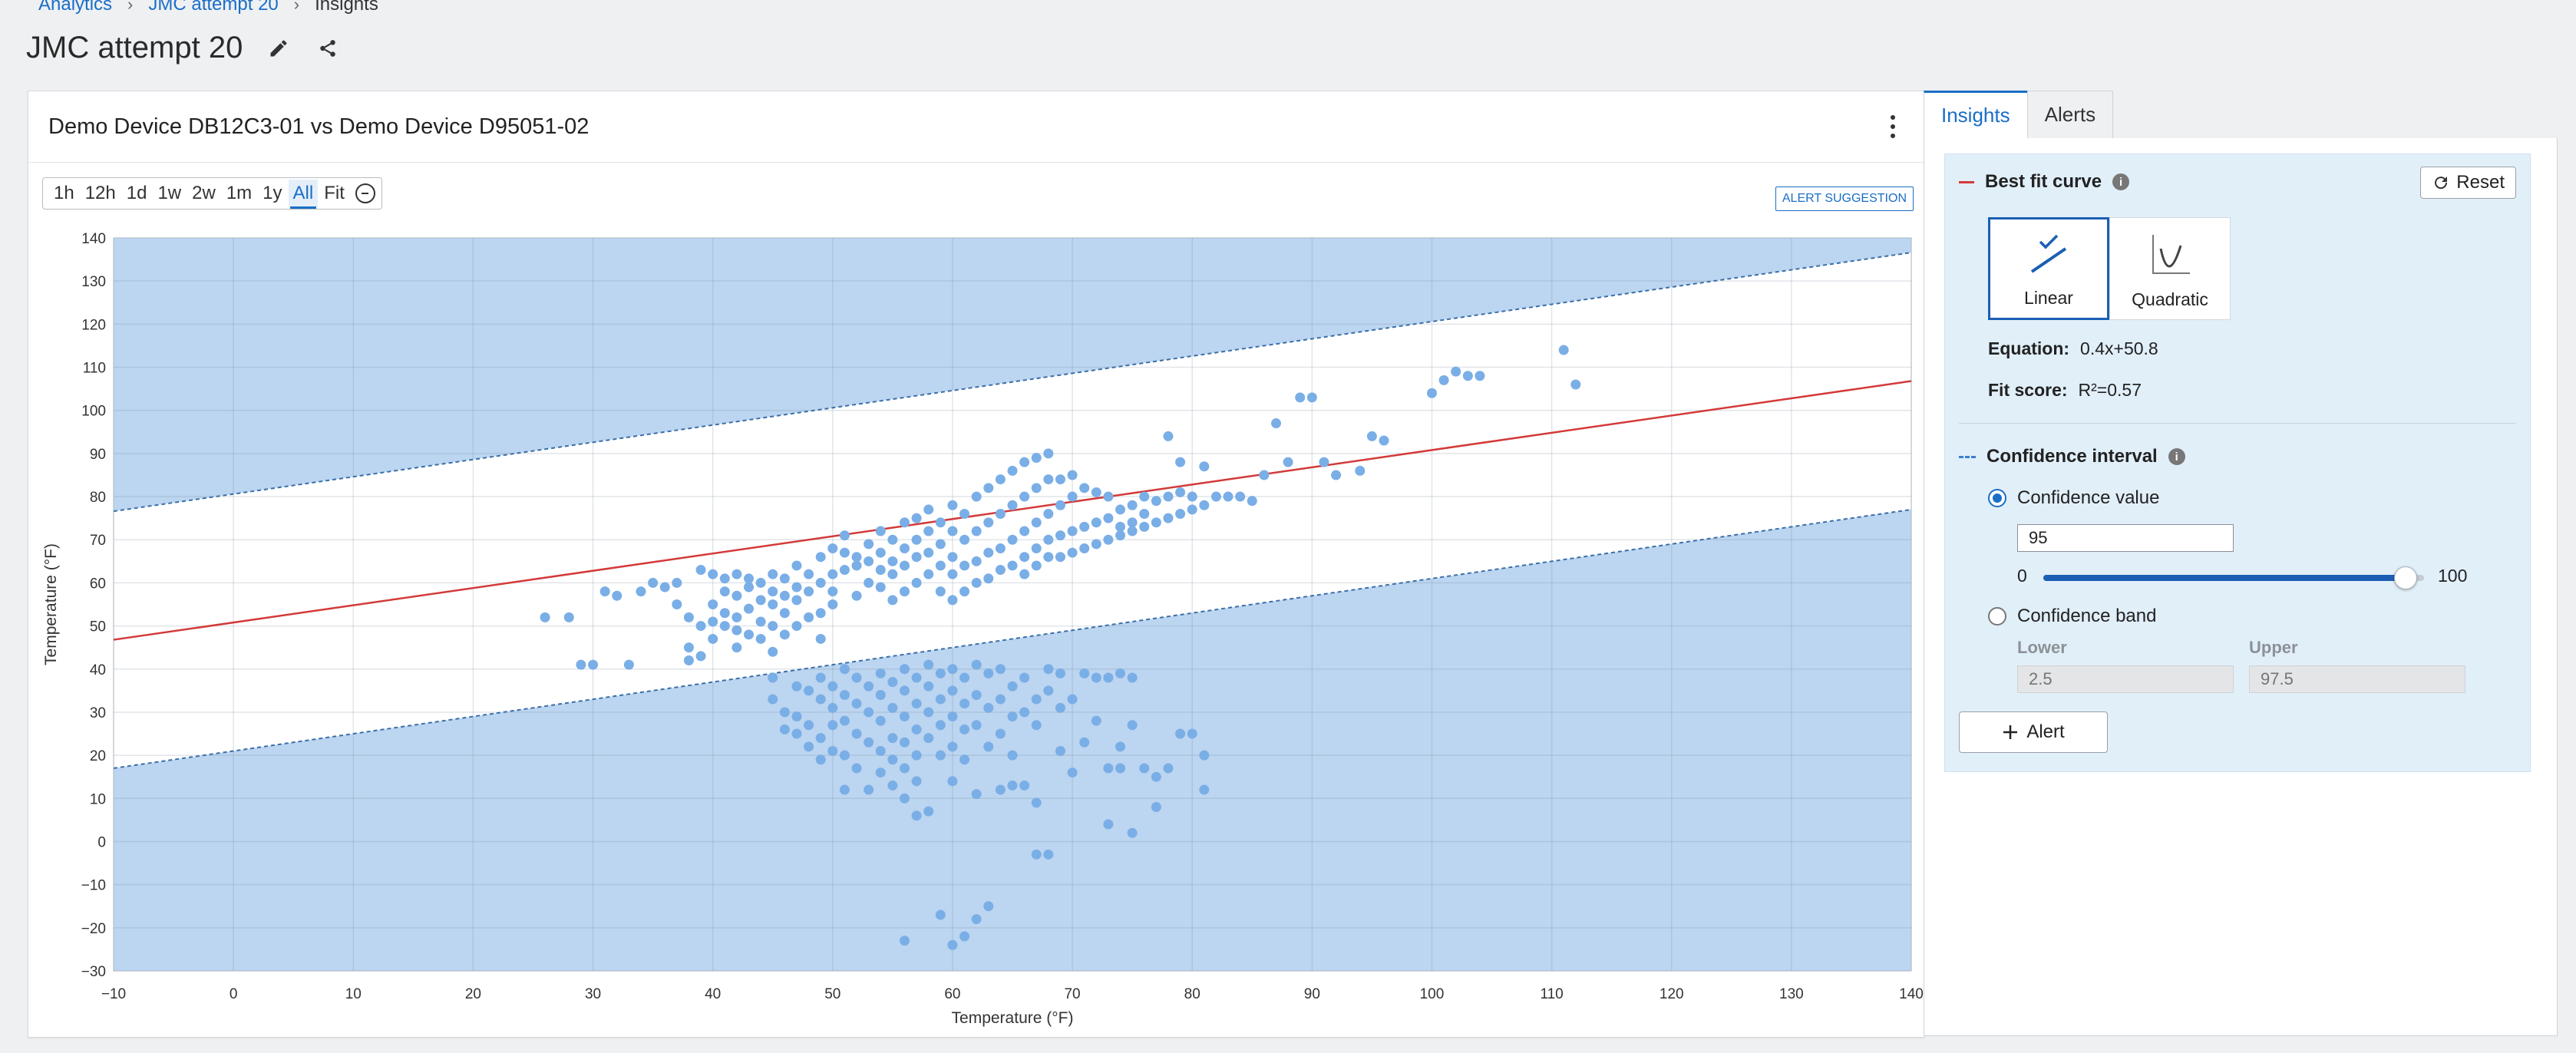  What do you see at coordinates (2468, 183) in the screenshot?
I see `reset-button: Reset` at bounding box center [2468, 183].